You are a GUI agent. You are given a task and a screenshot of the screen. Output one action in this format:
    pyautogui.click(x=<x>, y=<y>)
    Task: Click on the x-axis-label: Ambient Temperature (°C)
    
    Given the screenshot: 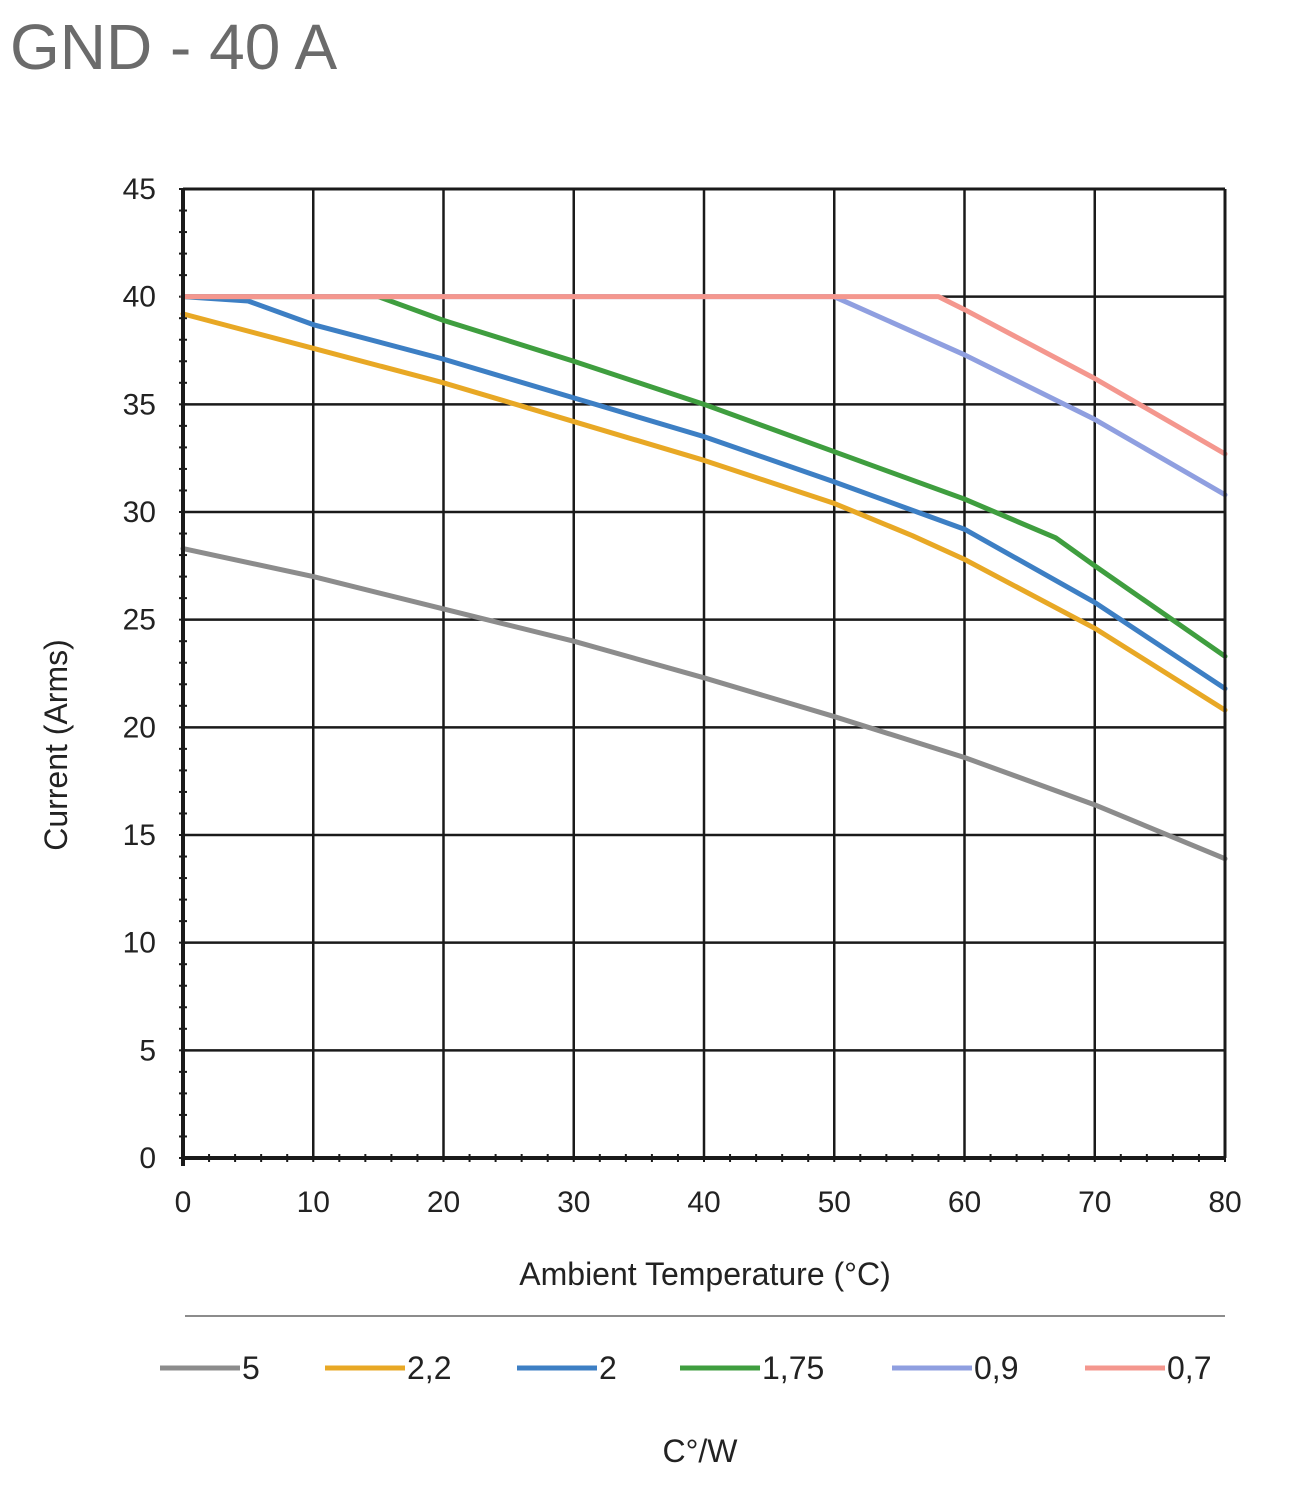 What is the action you would take?
    pyautogui.click(x=704, y=1274)
    